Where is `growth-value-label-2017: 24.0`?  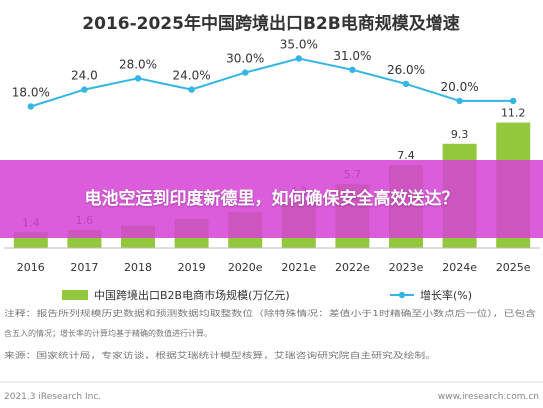 growth-value-label-2017: 24.0 is located at coordinates (84, 76).